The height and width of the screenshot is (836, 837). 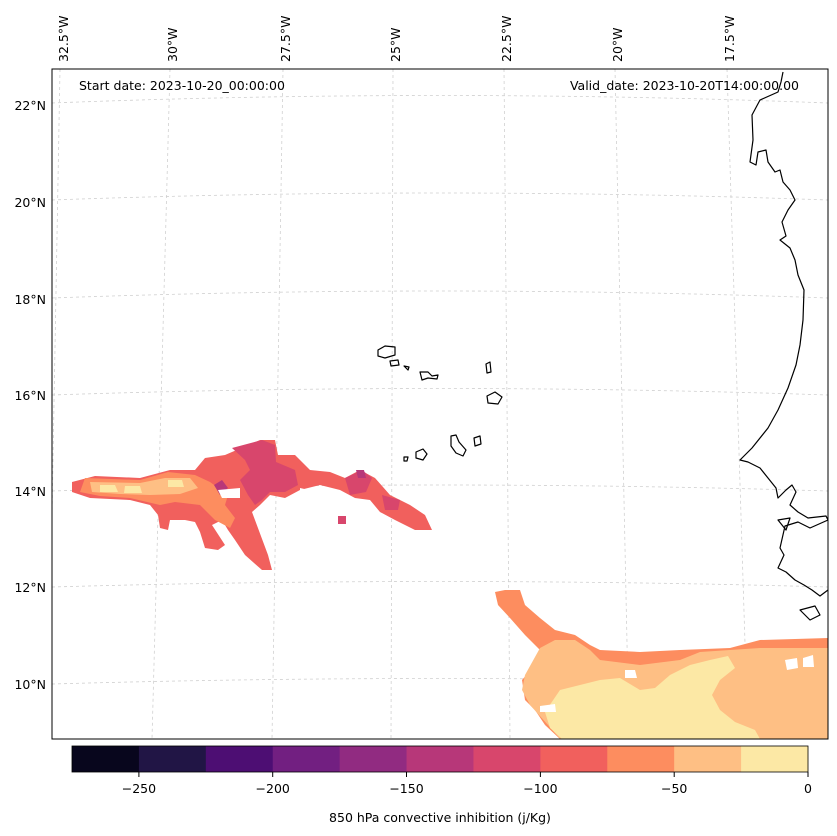 I want to click on lon-label: 27.5°W, so click(x=285, y=39).